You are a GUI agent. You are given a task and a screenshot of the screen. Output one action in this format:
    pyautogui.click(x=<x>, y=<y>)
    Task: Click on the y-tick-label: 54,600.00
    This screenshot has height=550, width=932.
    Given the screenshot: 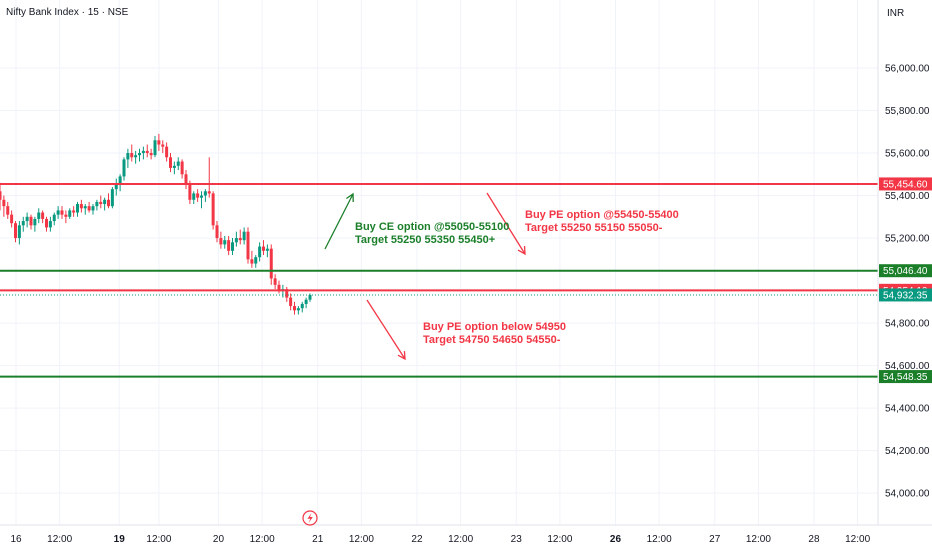 What is the action you would take?
    pyautogui.click(x=907, y=366)
    